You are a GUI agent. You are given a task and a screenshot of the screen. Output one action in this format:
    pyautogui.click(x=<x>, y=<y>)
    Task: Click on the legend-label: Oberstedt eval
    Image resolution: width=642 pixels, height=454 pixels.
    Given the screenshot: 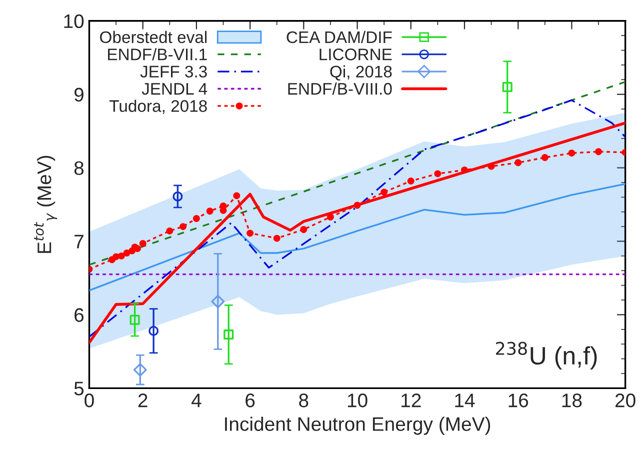 What is the action you would take?
    pyautogui.click(x=153, y=37)
    